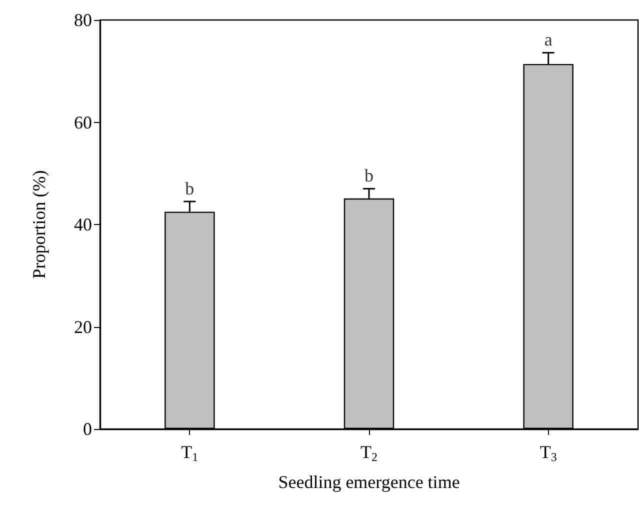 The height and width of the screenshot is (512, 639). Describe the element at coordinates (369, 482) in the screenshot. I see `x-axis-title: Seedling emergence time` at that location.